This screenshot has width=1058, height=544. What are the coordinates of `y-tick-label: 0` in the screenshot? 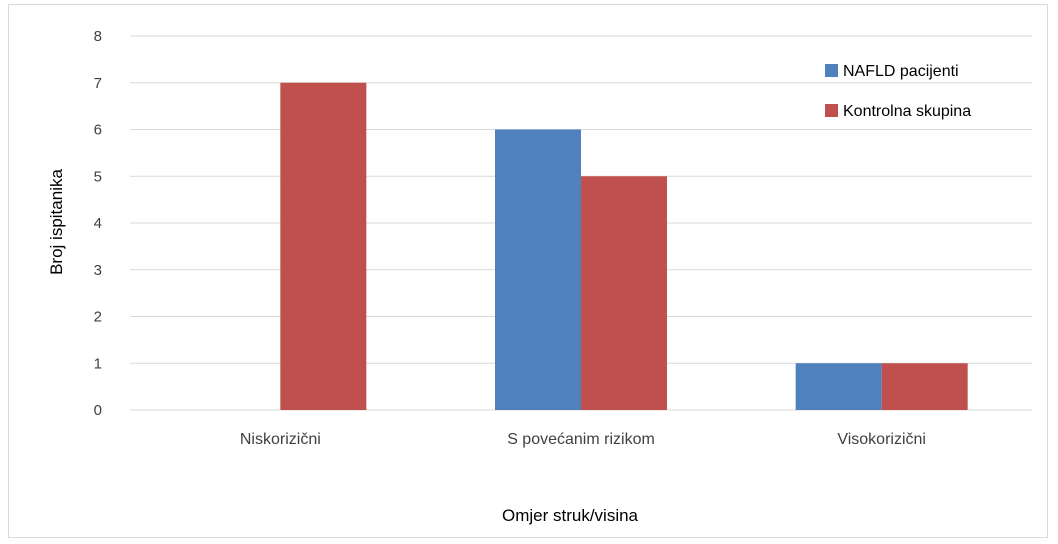 It's located at (98, 410).